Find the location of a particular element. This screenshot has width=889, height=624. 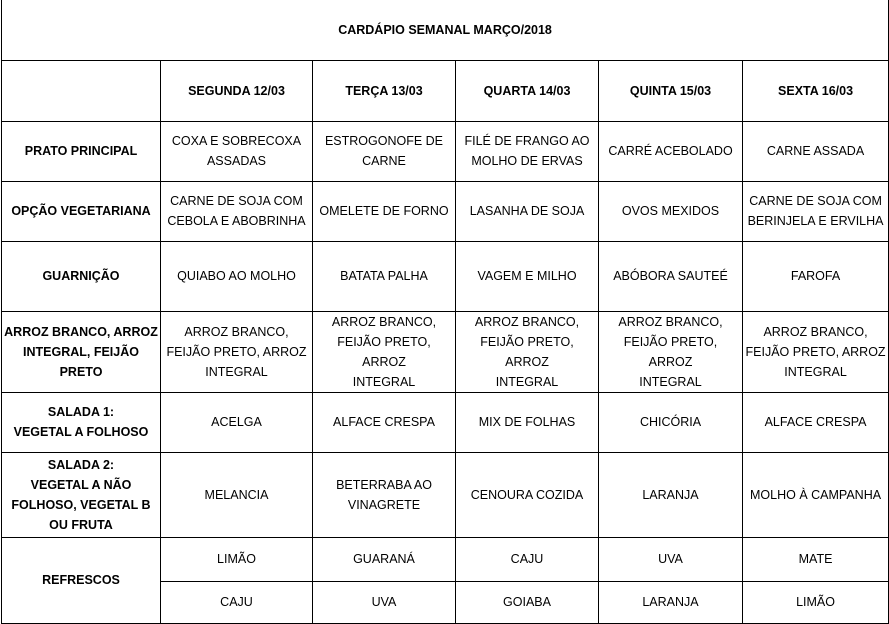

table-row-refrescos: REFRESCOS LIMÃO GUARANÁ CAJU UVA MATE is located at coordinates (445, 580).